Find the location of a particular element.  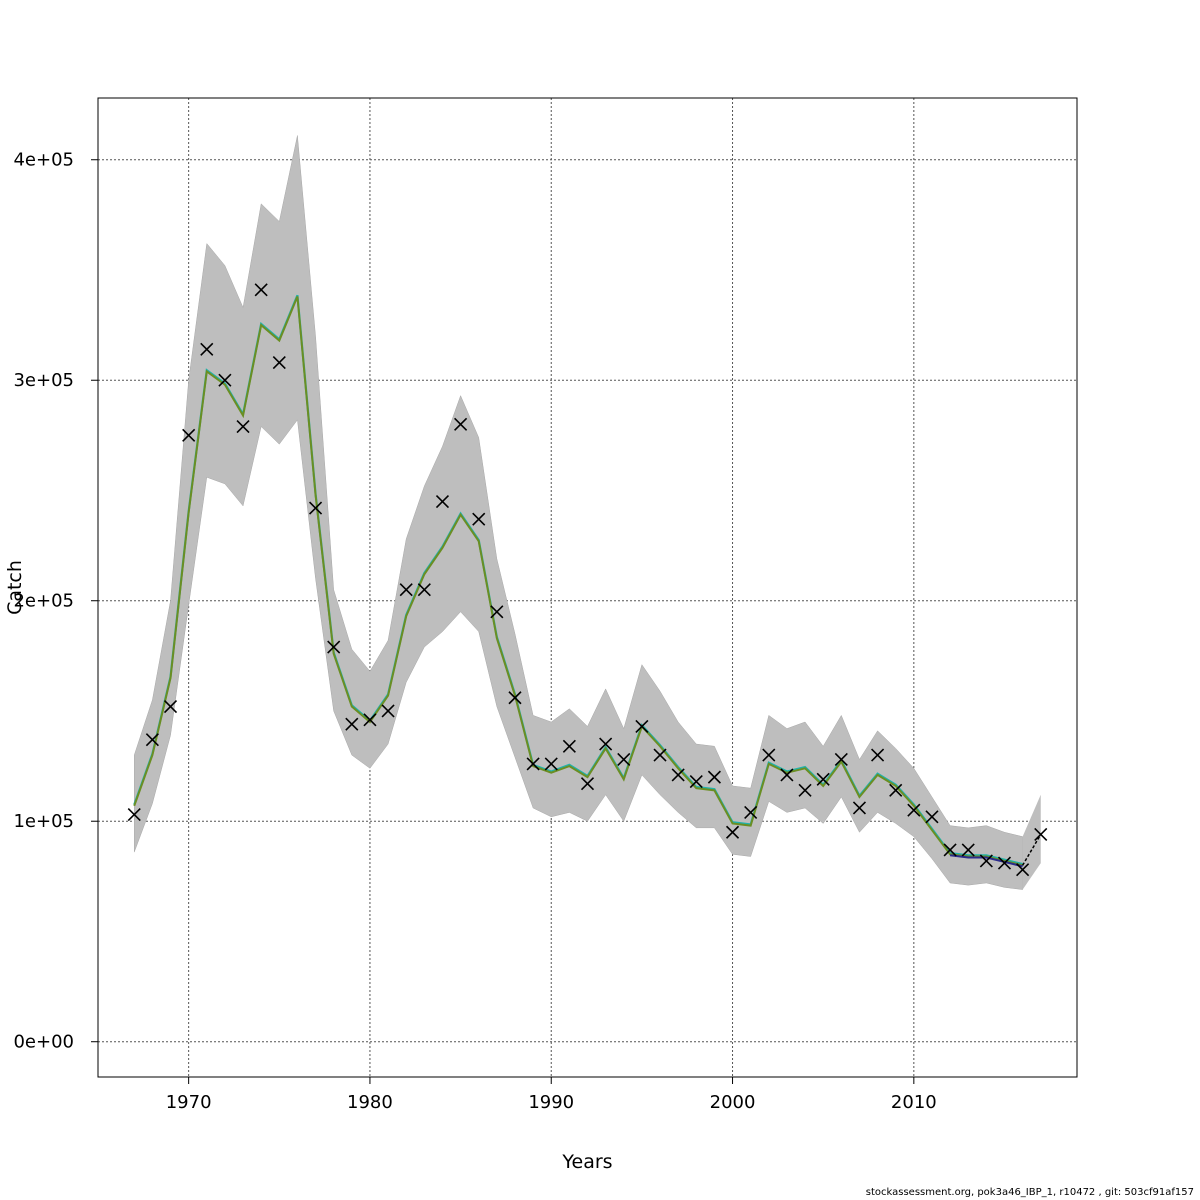

y-axis-title: Catch is located at coordinates (15, 587).